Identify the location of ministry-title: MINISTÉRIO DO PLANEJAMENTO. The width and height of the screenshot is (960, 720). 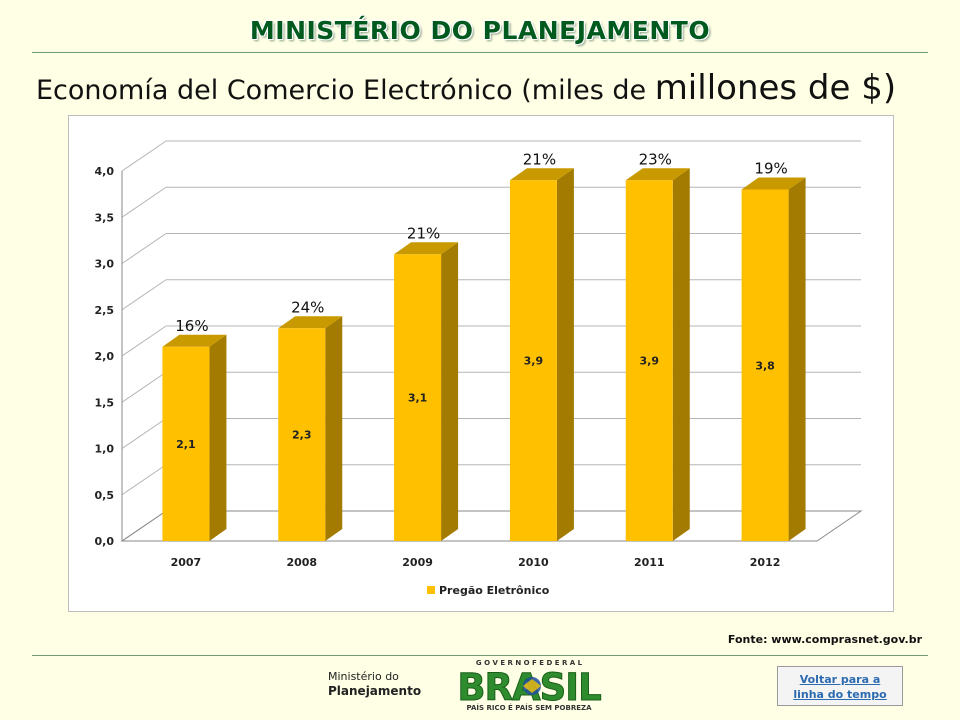
(480, 30).